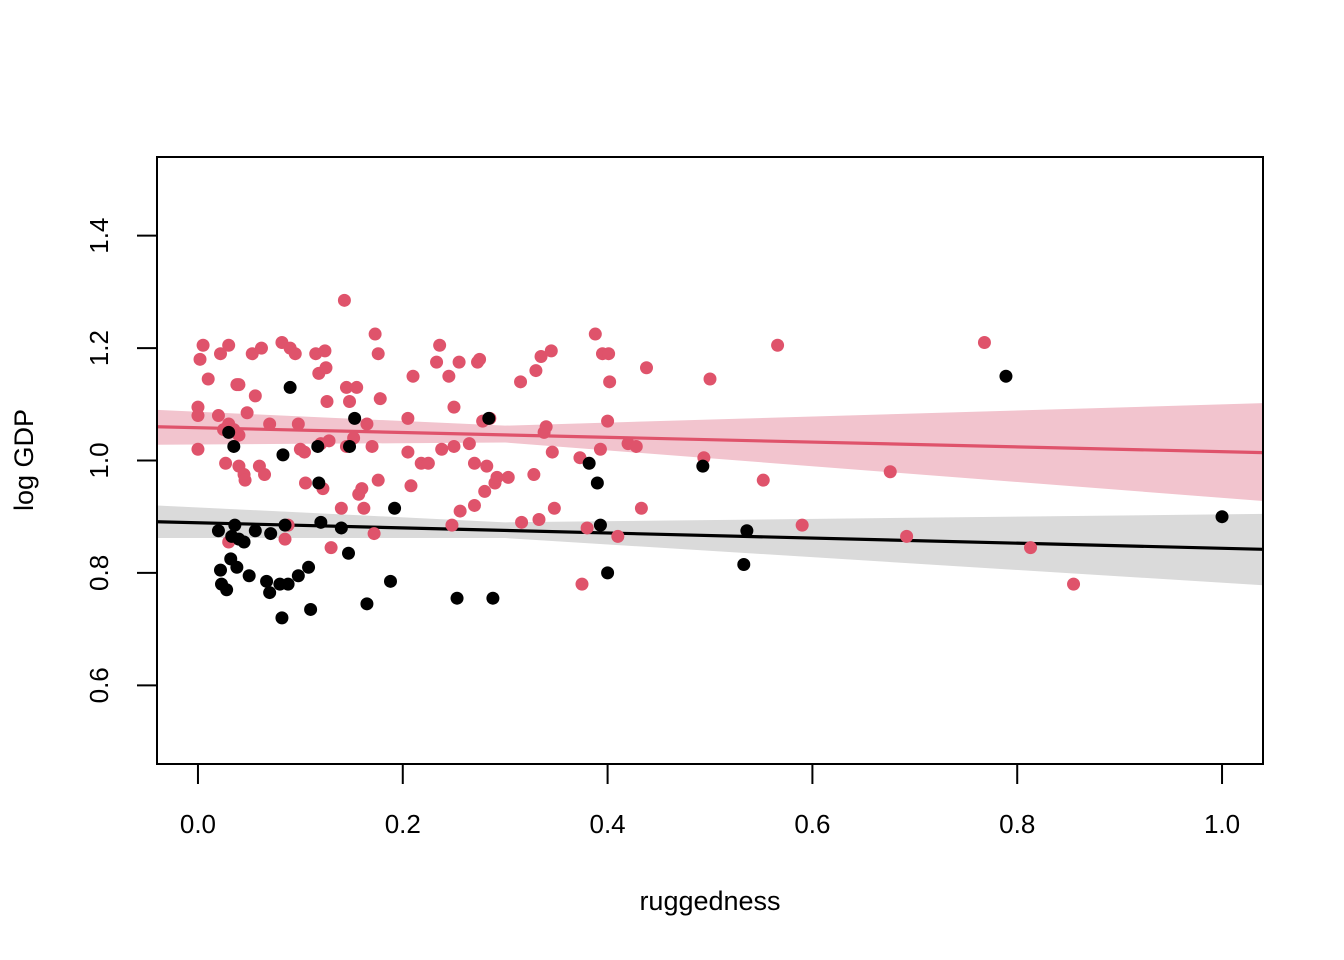  What do you see at coordinates (1017, 824) in the screenshot?
I see `x-tick-label: 0.8` at bounding box center [1017, 824].